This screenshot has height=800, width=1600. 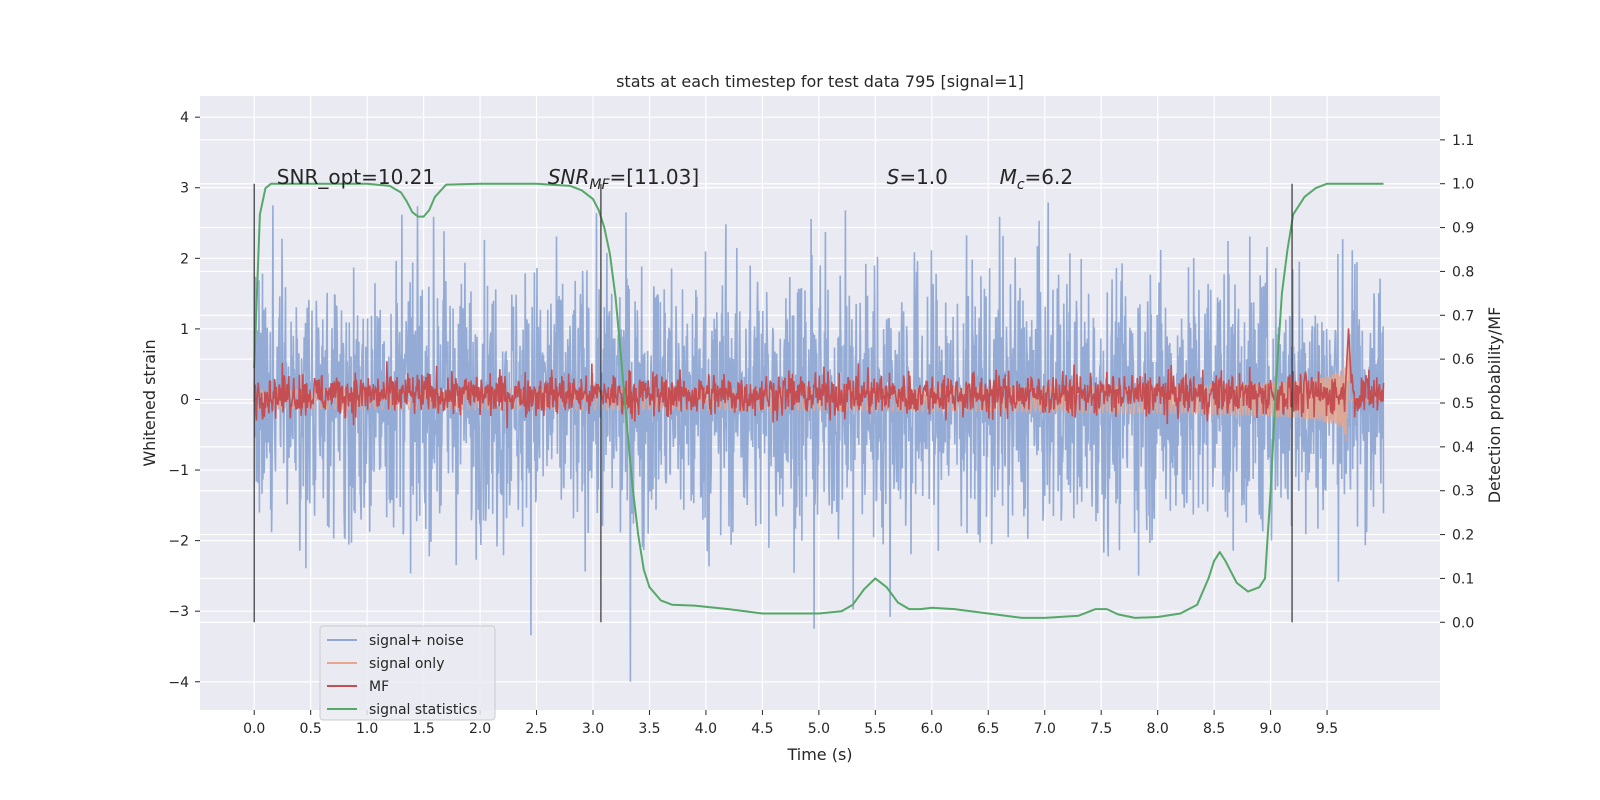 I want to click on legend-box, so click(x=407, y=673).